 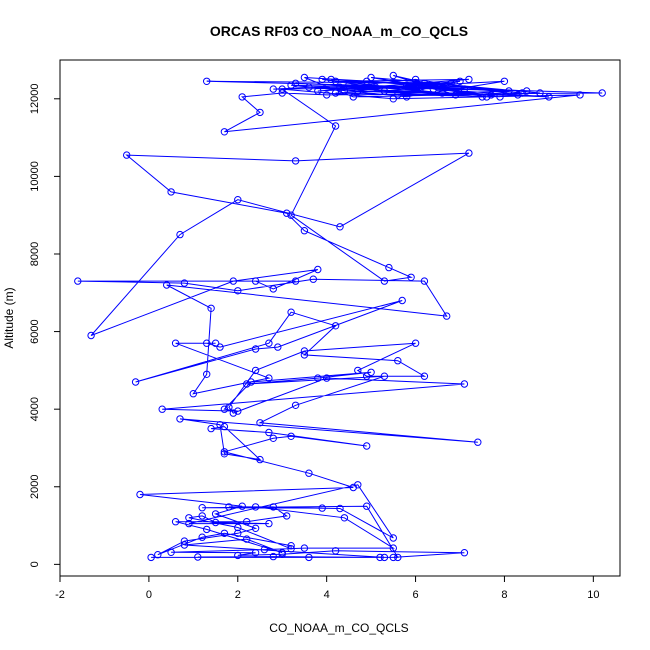 I want to click on y-tick-label: 12000, so click(x=35, y=99).